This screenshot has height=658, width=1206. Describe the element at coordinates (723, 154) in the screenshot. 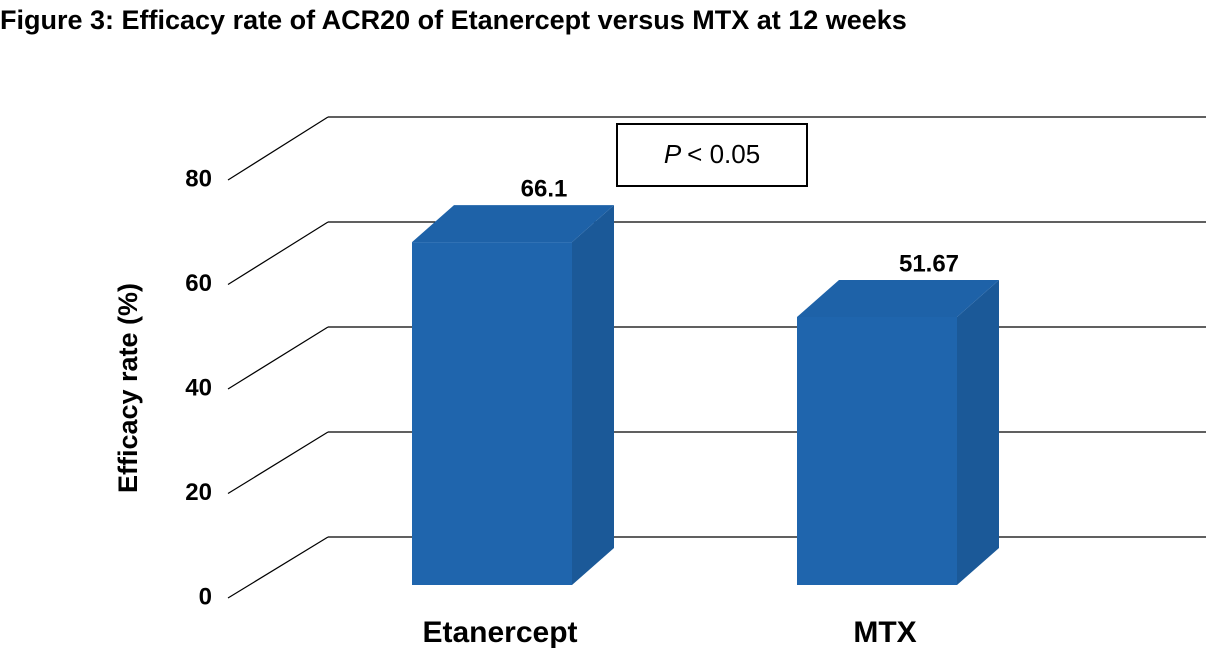

I see `annotation-text: < 0.05` at that location.